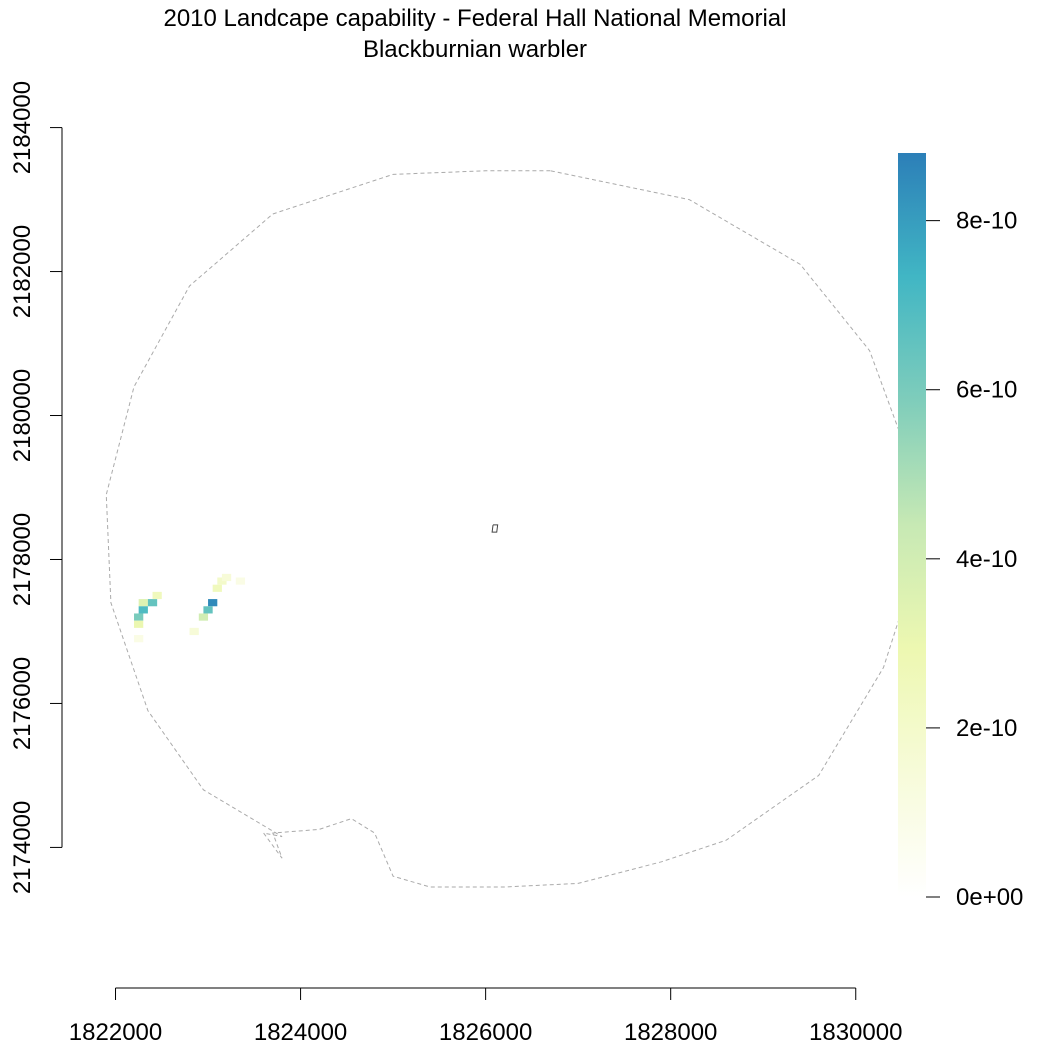 The height and width of the screenshot is (1050, 1050). What do you see at coordinates (986, 221) in the screenshot?
I see `legend-tick-label: 8e-10` at bounding box center [986, 221].